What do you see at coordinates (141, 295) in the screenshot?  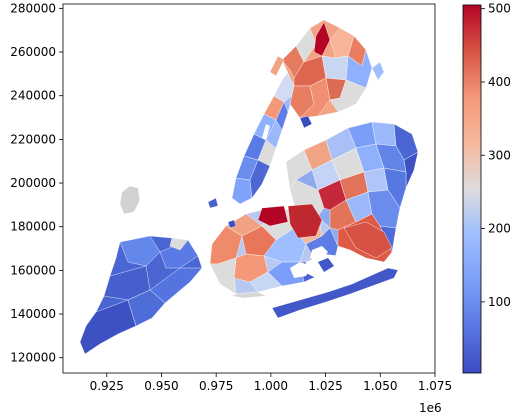 I see `staten-island-region` at bounding box center [141, 295].